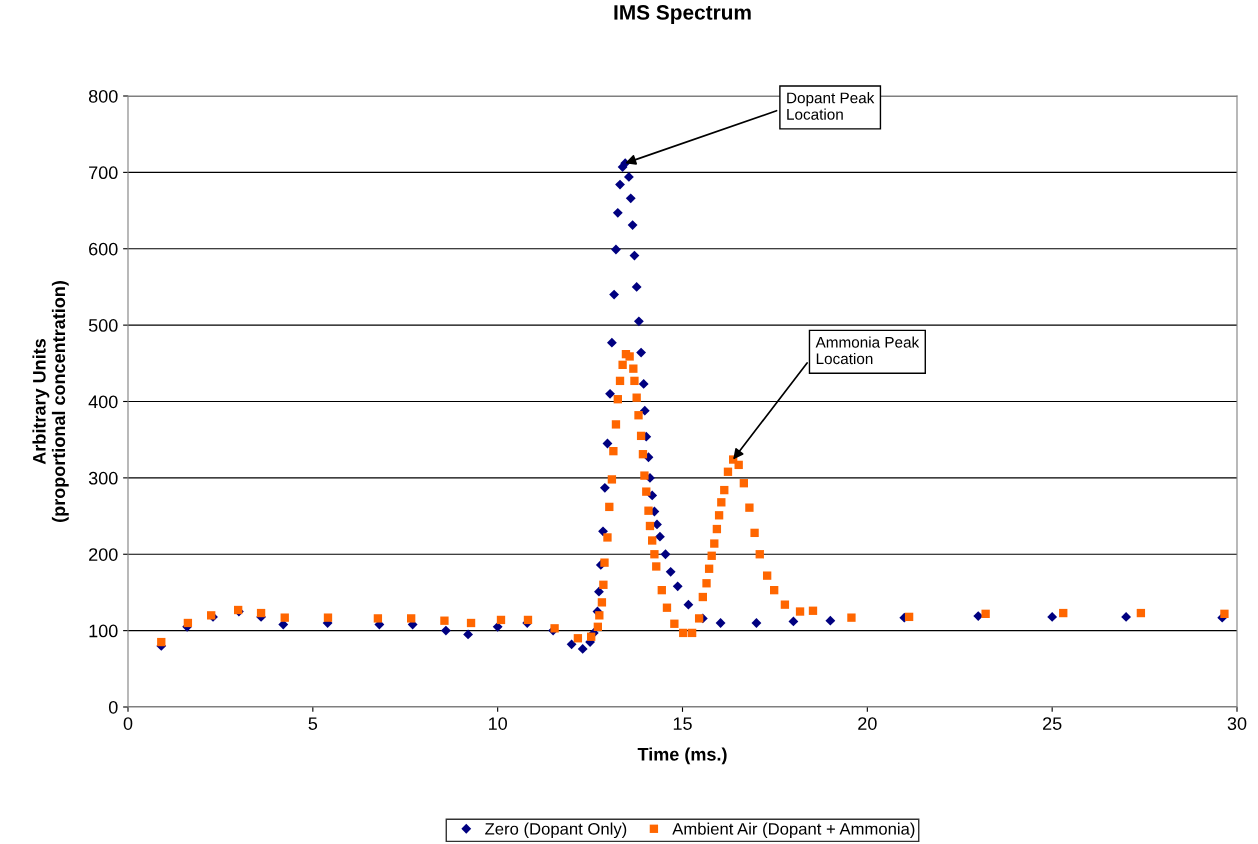 This screenshot has width=1258, height=844. Describe the element at coordinates (682, 756) in the screenshot. I see `x-axis-title: Time (ms.)` at that location.